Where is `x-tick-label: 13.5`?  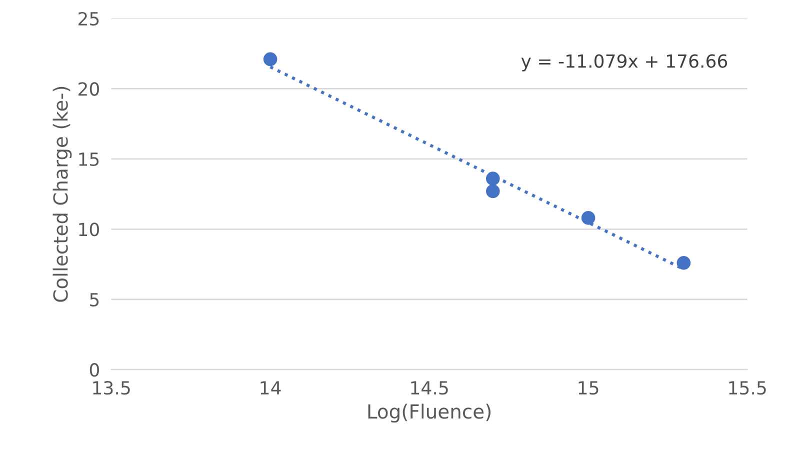 x-tick-label: 13.5 is located at coordinates (111, 388).